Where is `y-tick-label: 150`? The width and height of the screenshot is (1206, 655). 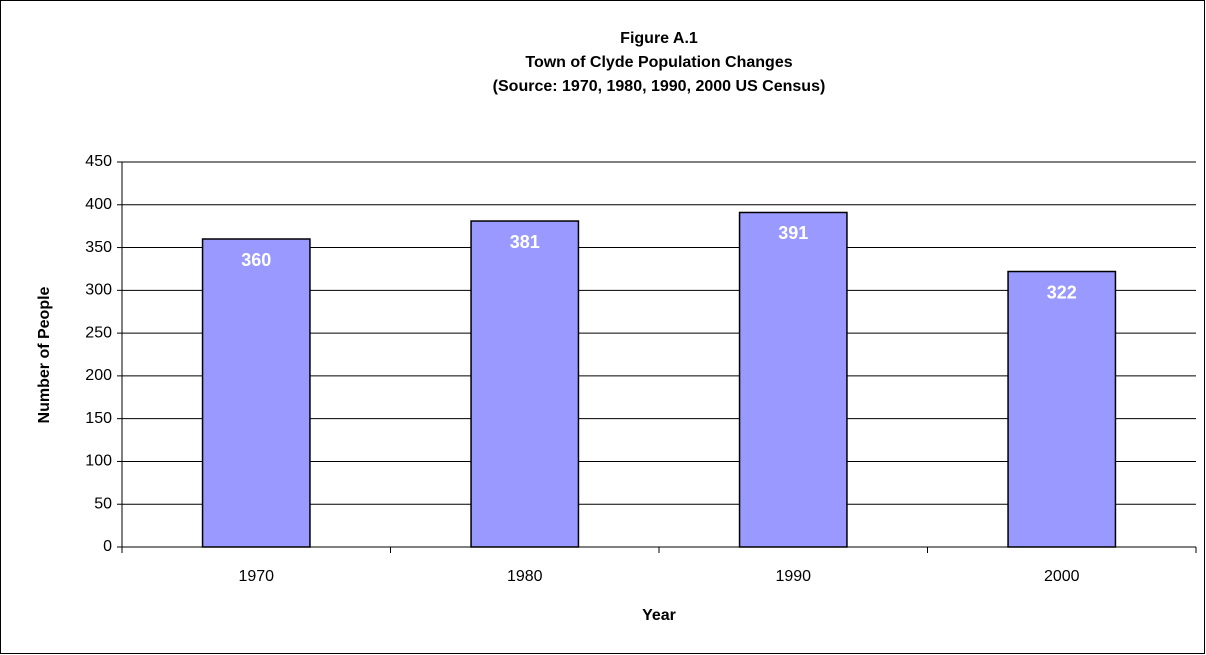
y-tick-label: 150 is located at coordinates (98, 418).